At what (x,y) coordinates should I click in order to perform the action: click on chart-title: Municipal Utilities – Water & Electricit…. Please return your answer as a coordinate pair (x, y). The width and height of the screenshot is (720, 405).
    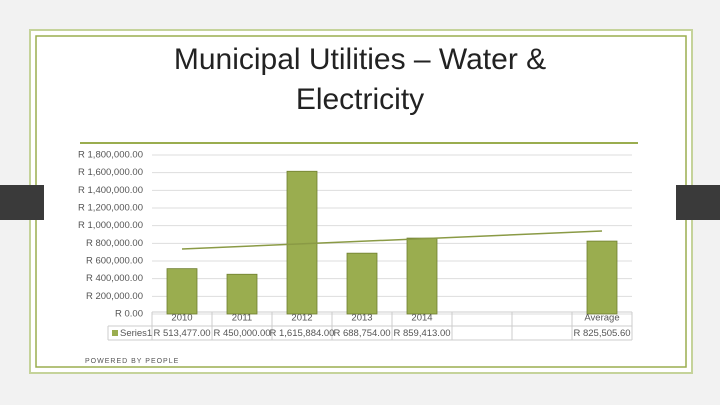
    Looking at the image, I should click on (360, 79).